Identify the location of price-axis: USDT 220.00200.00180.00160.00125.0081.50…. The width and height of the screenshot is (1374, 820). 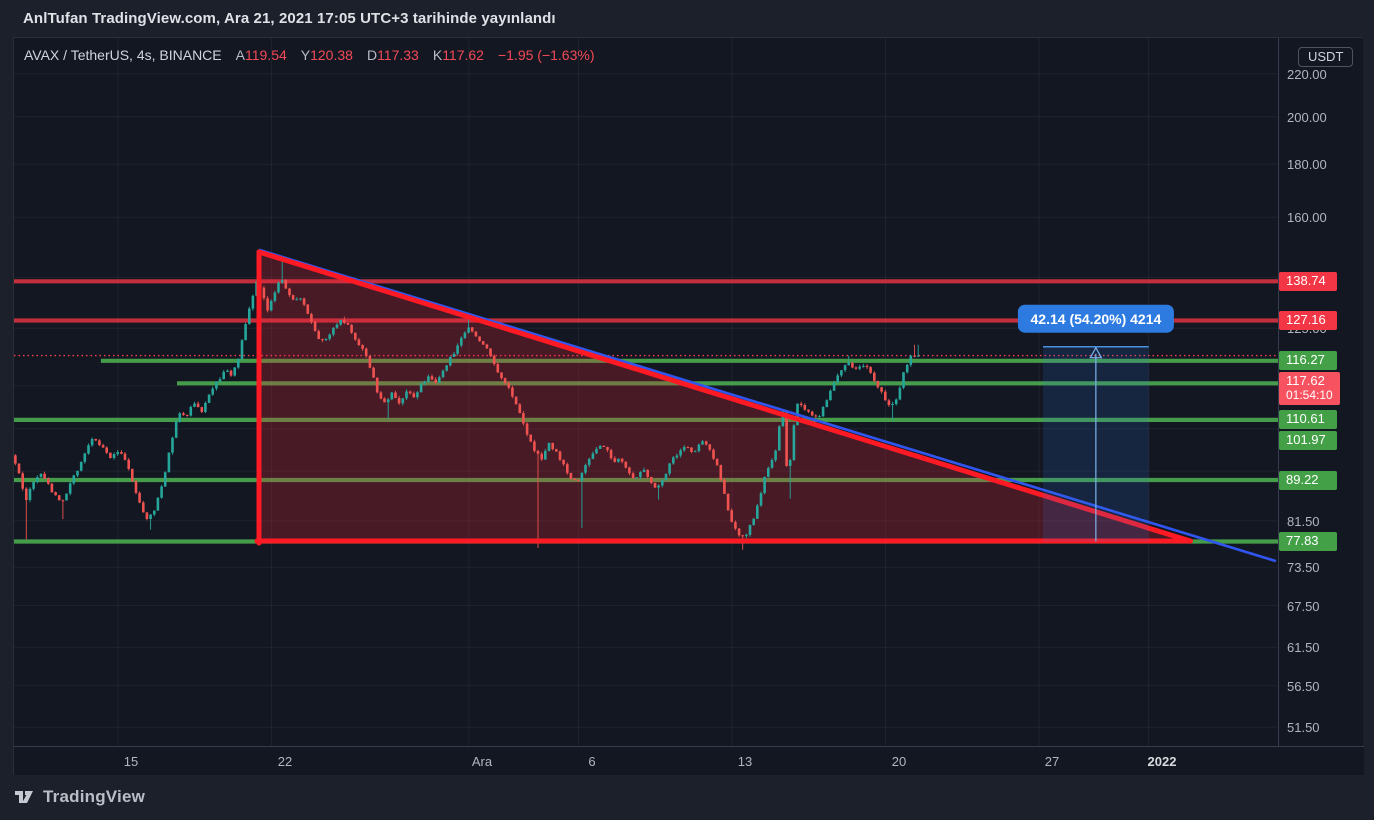
(1320, 392).